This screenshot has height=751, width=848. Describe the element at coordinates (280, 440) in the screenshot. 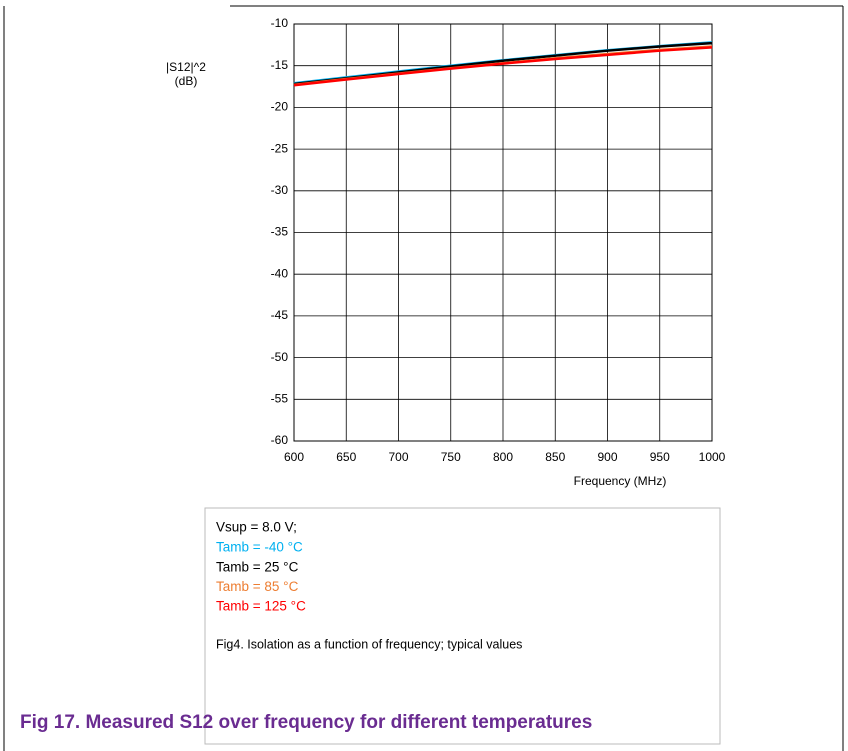

I see `y-tick-label: -60` at that location.